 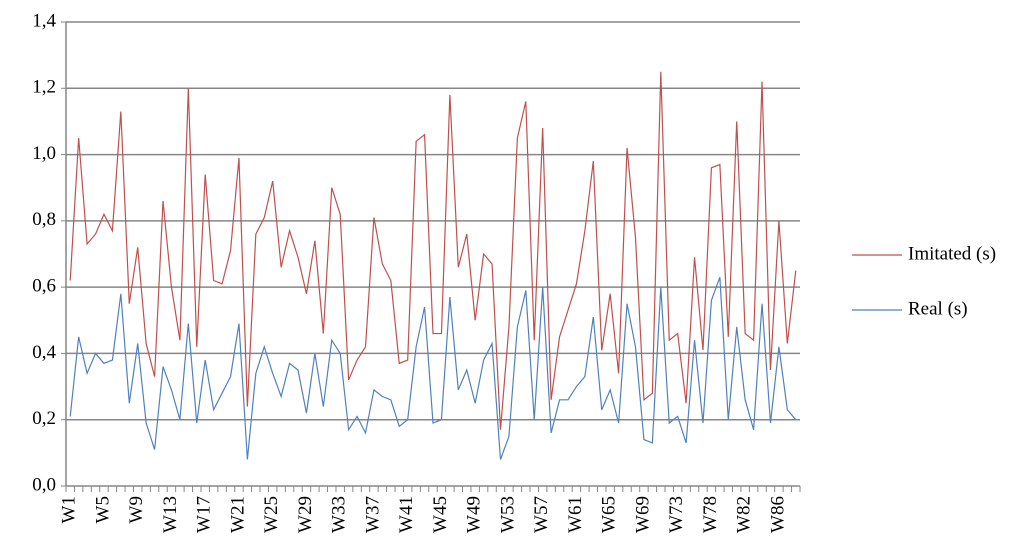 I want to click on y-tick-label: 0,6, so click(x=44, y=286).